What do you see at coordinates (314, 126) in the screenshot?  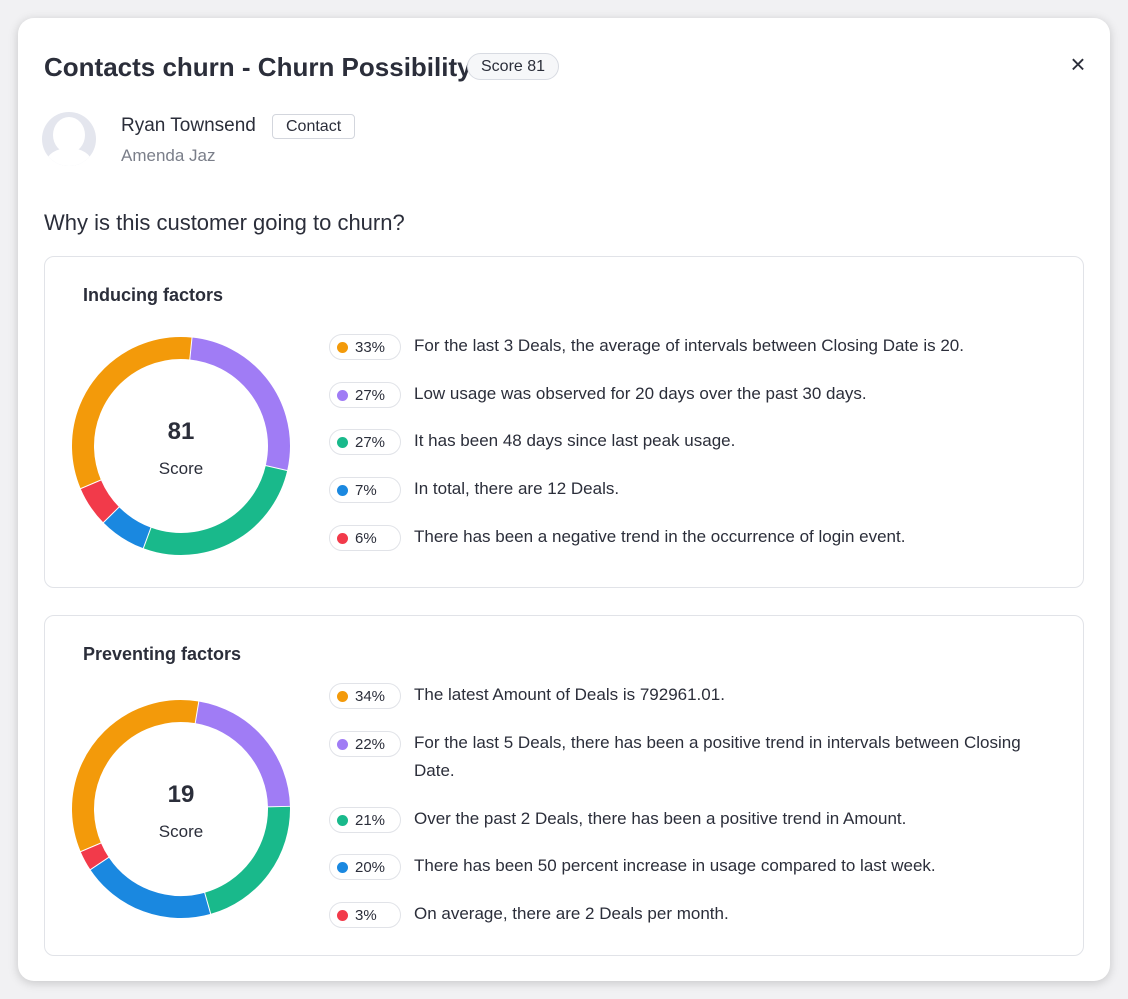 I see `contact-type-tag: Contact` at bounding box center [314, 126].